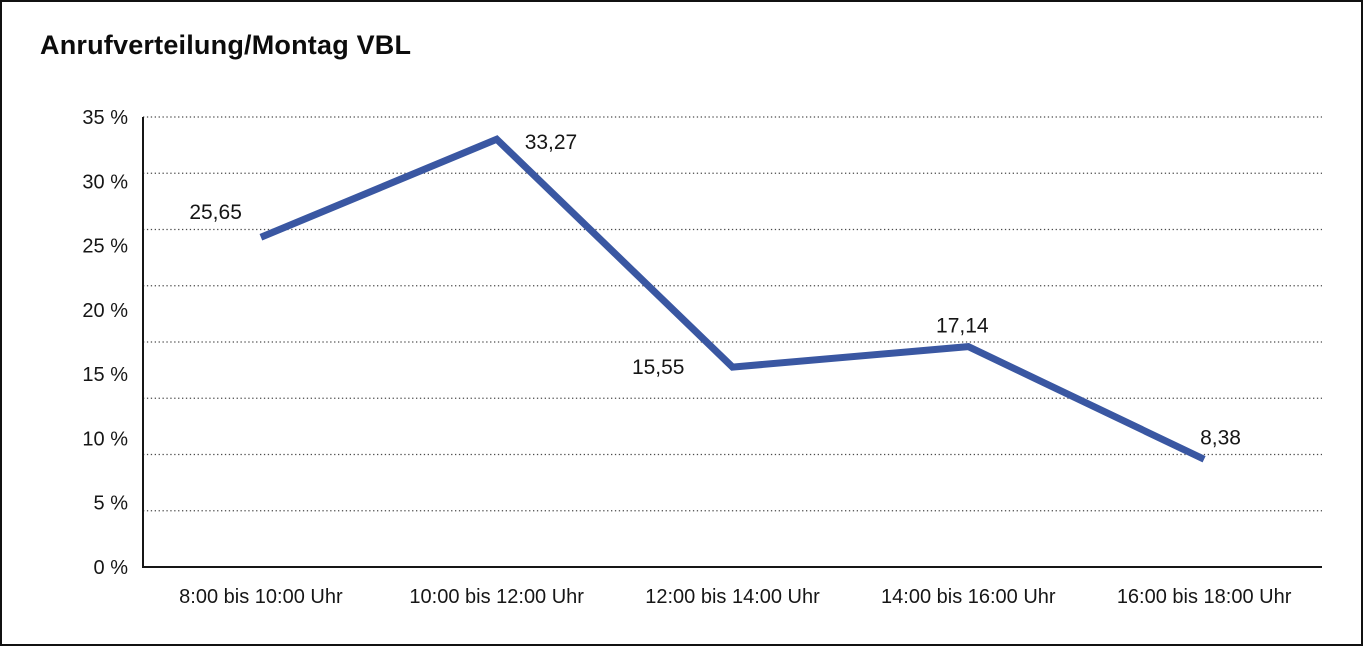  What do you see at coordinates (105, 311) in the screenshot?
I see `y-axis-tick-label: 20 %` at bounding box center [105, 311].